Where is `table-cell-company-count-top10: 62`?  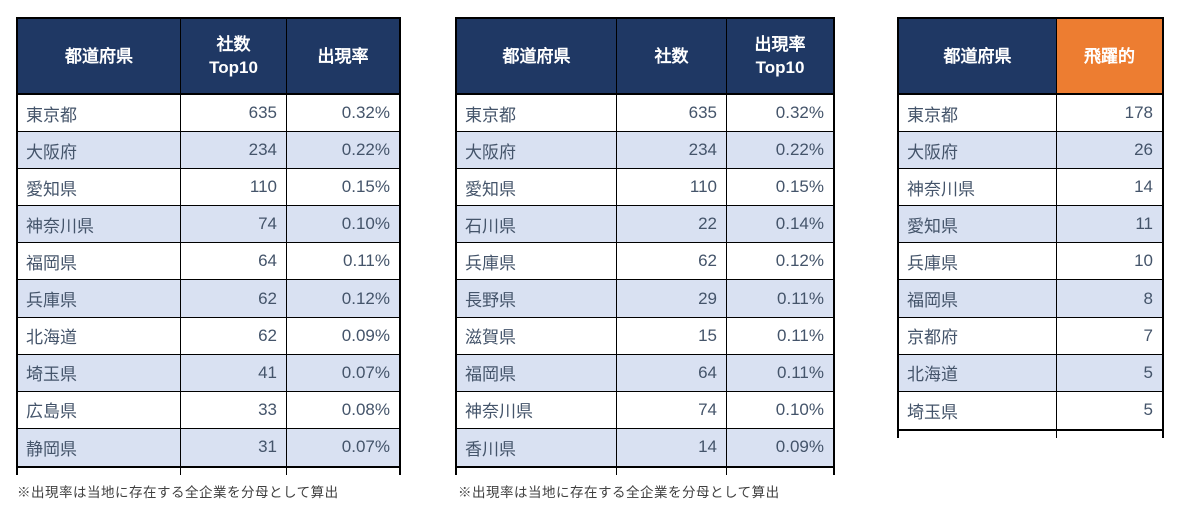 table-cell-company-count-top10: 62 is located at coordinates (234, 298).